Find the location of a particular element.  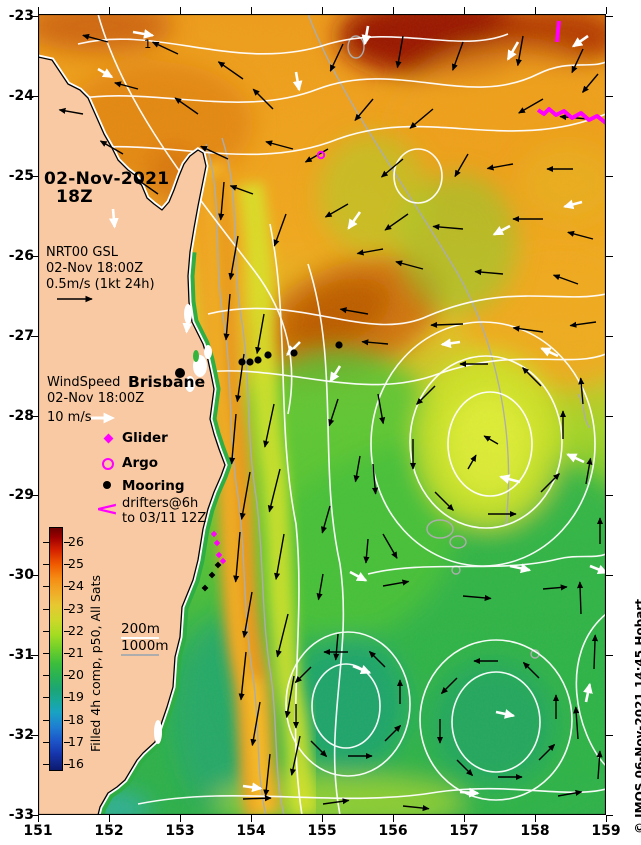

colorbar-tick-label: 24 is located at coordinates (76, 586).